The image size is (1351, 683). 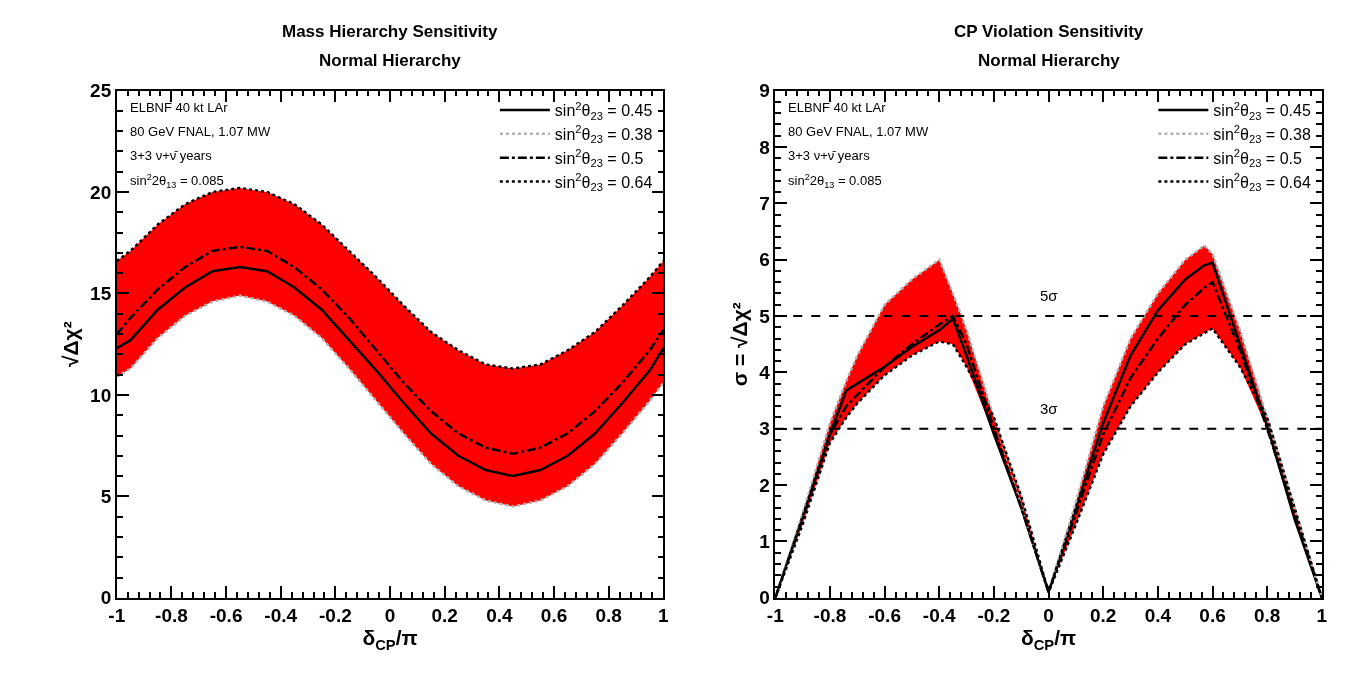 What do you see at coordinates (765, 373) in the screenshot?
I see `y-tick-label: 4` at bounding box center [765, 373].